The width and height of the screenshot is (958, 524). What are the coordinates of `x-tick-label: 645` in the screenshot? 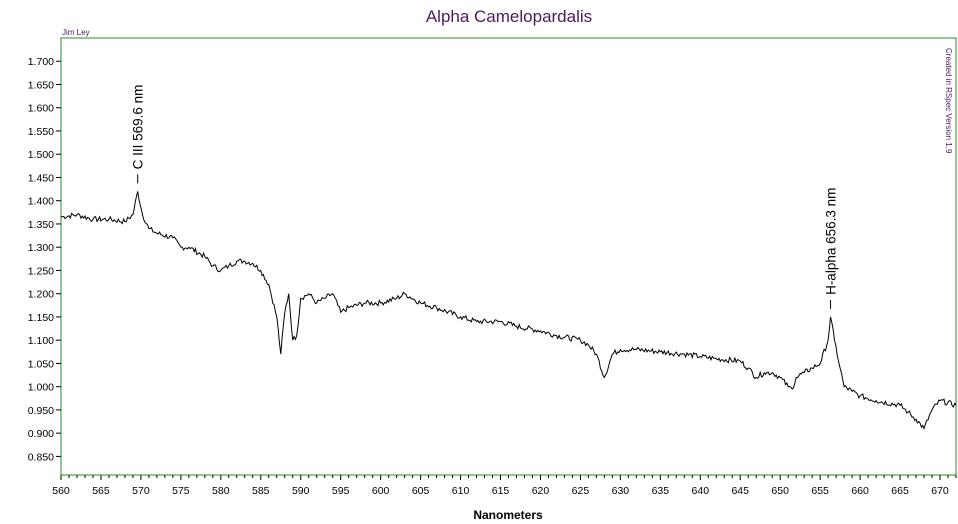 It's located at (740, 491).